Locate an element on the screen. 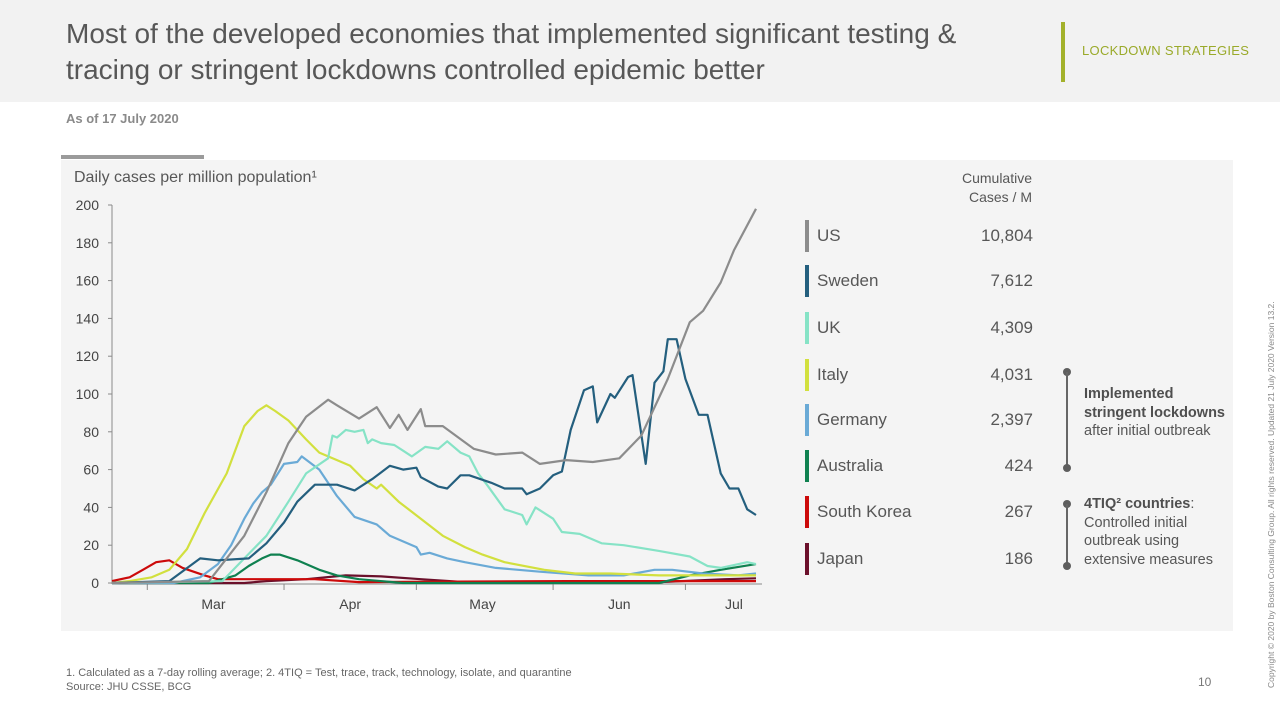  legend-country: Germany is located at coordinates (852, 419).